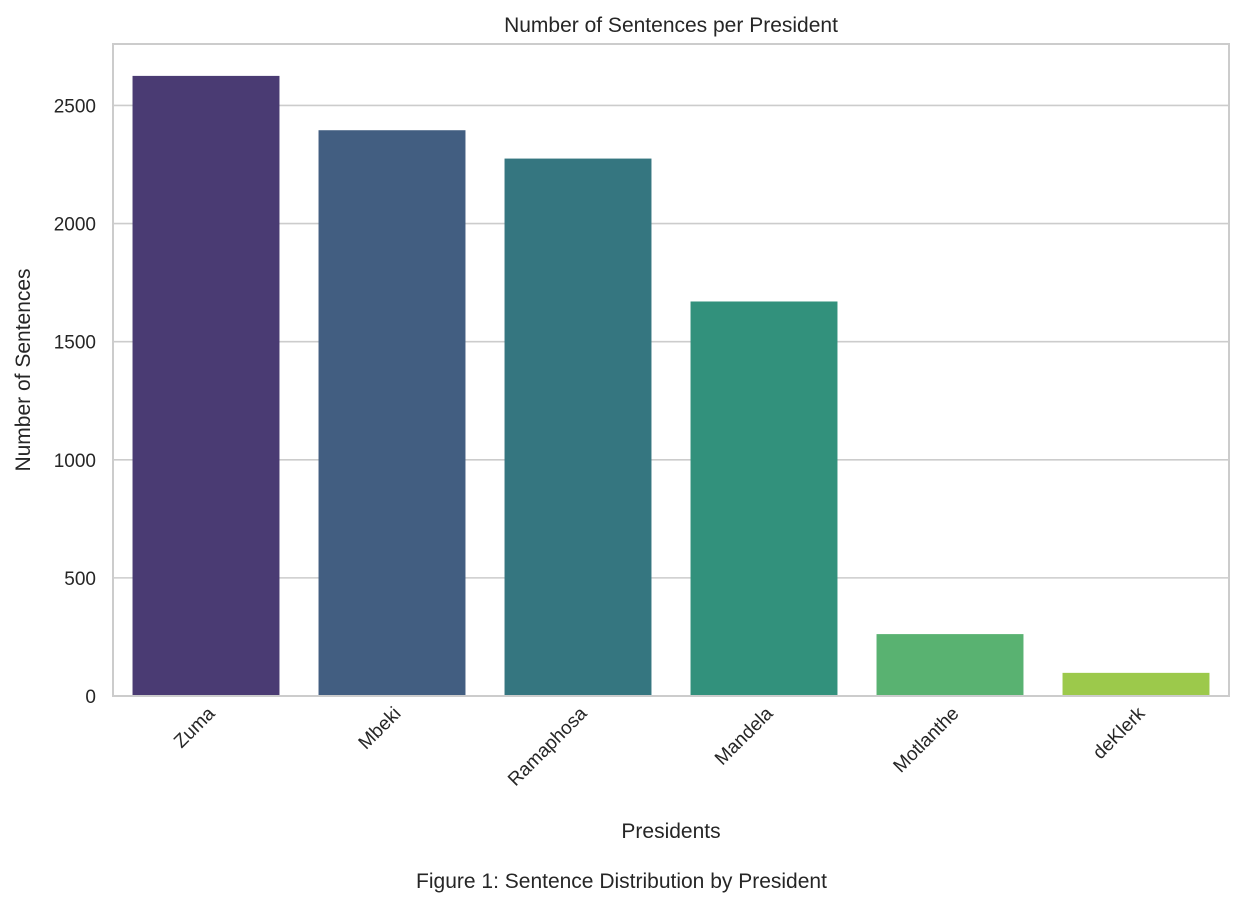  I want to click on y-tick-label: 1000, so click(75, 461).